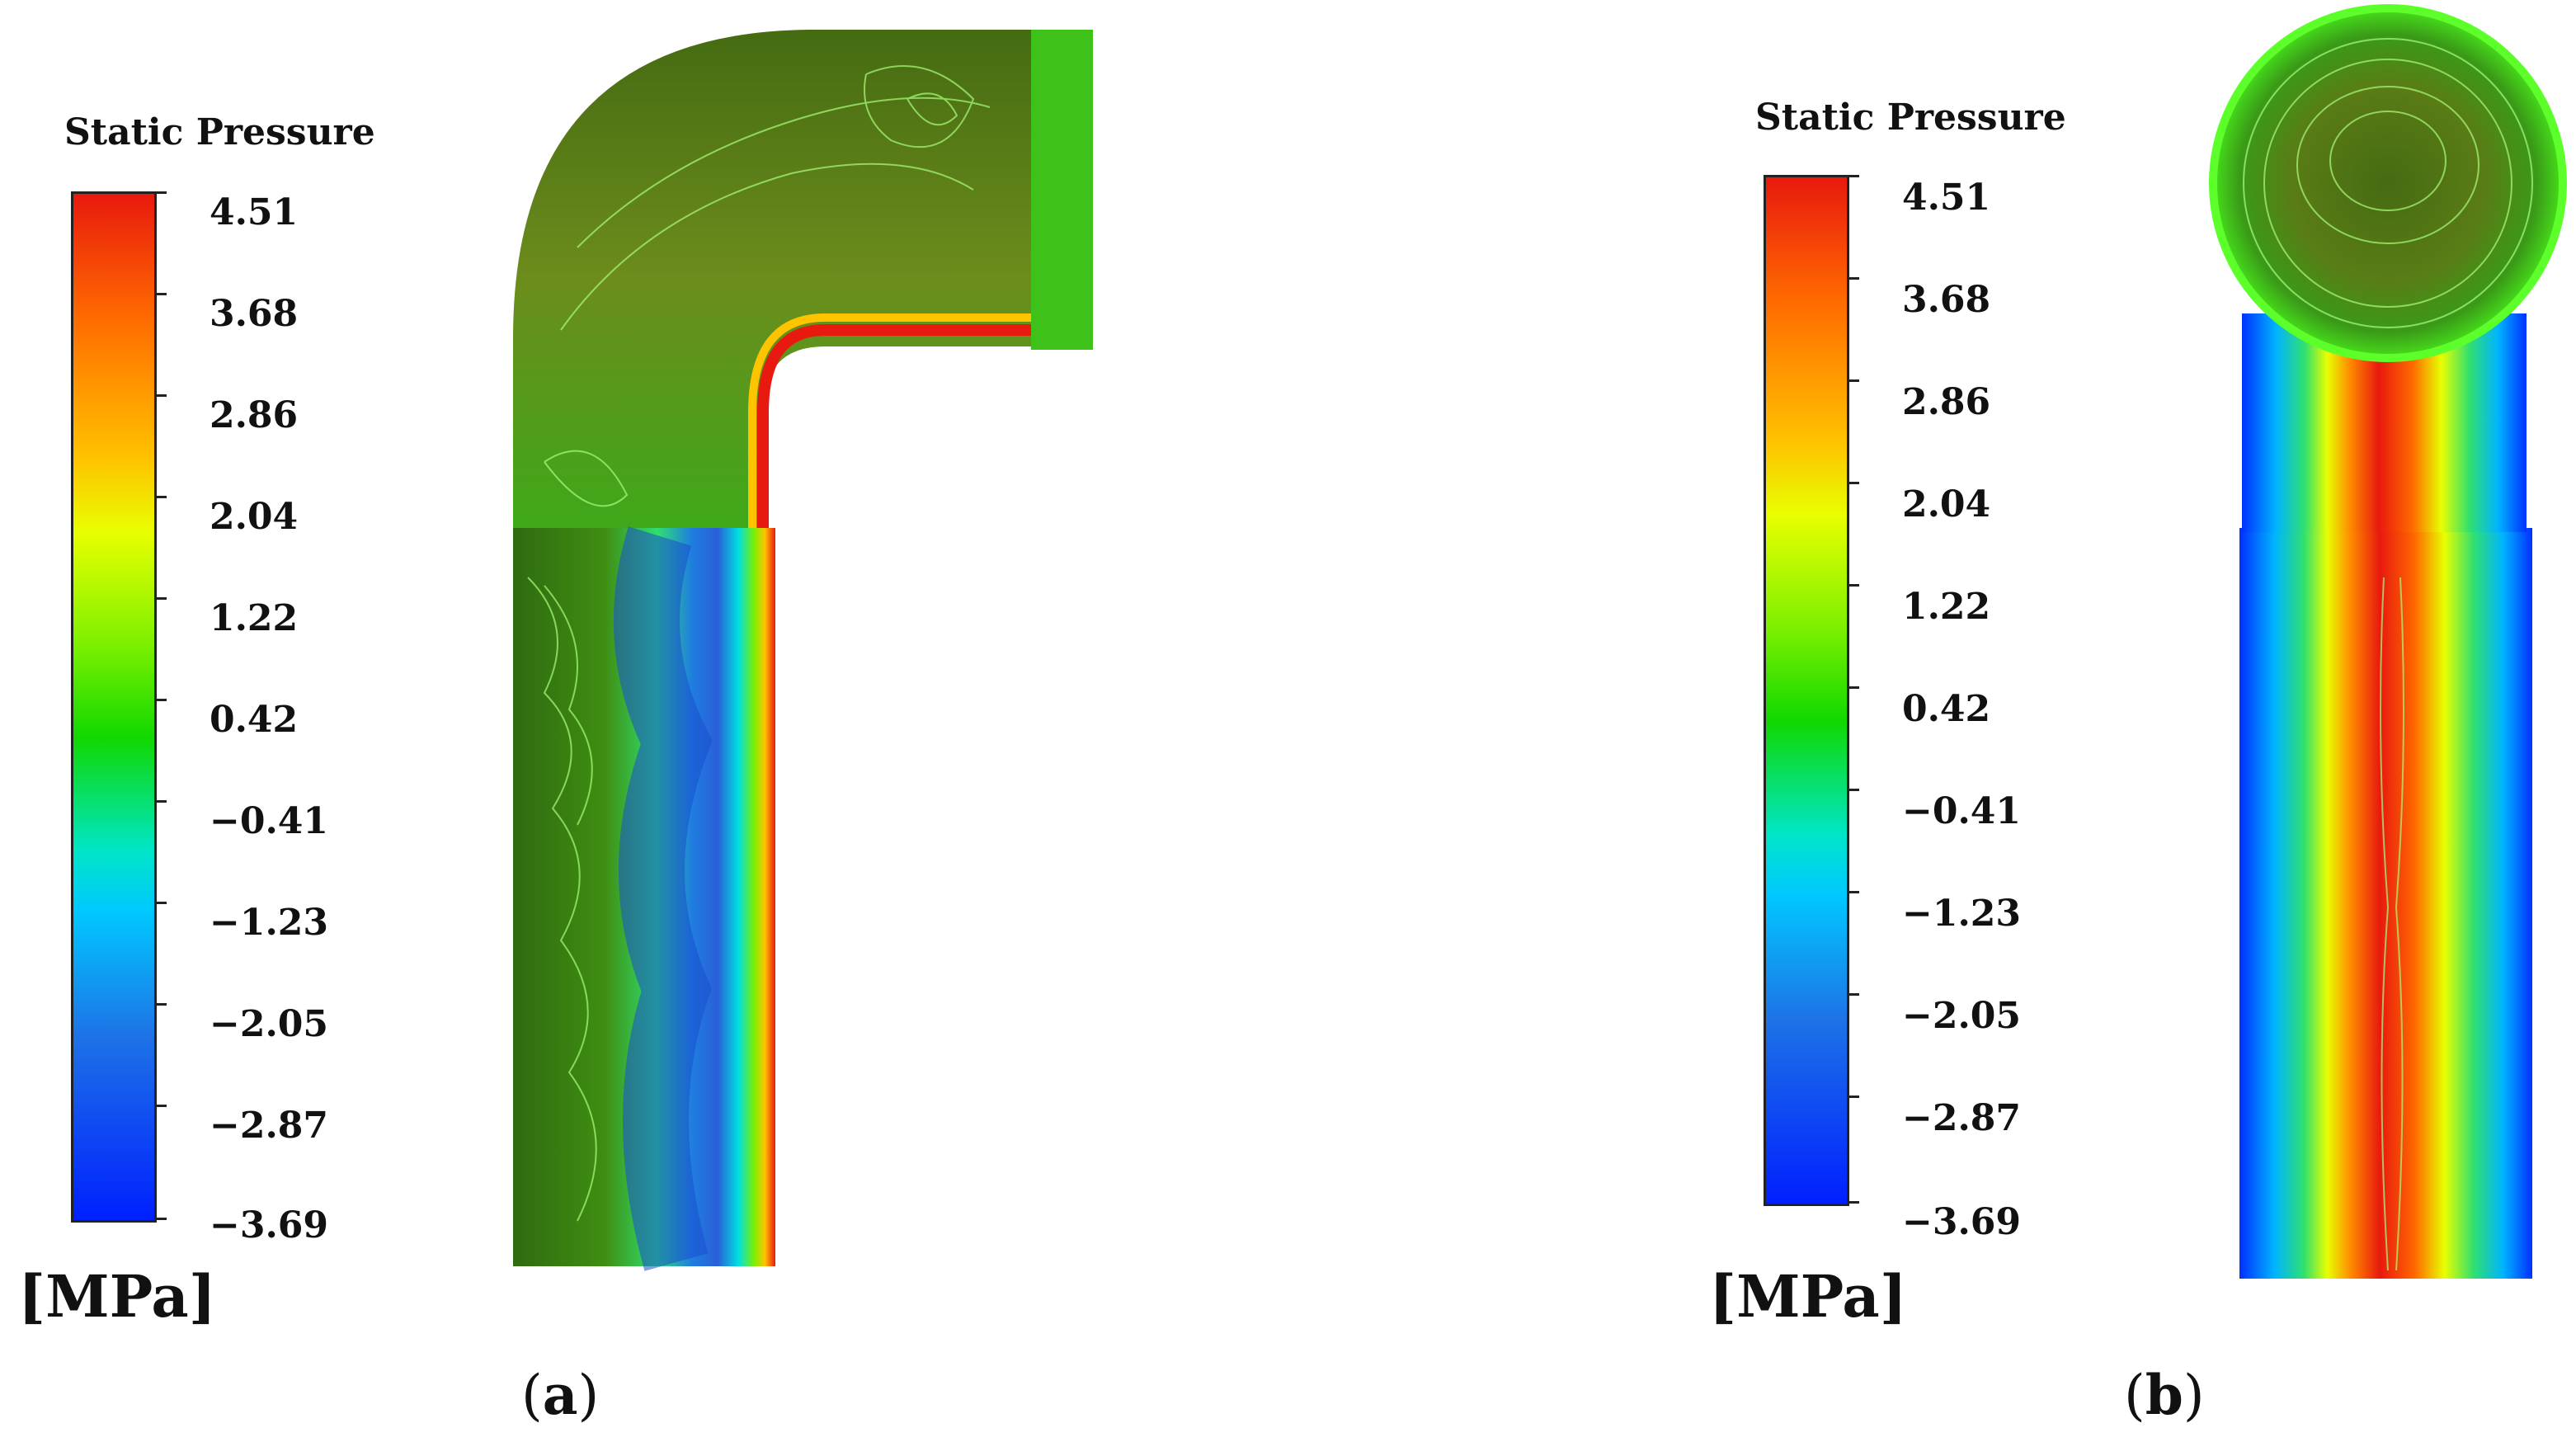 The width and height of the screenshot is (2576, 1456). I want to click on elbow-inner-wall, so click(894, 426).